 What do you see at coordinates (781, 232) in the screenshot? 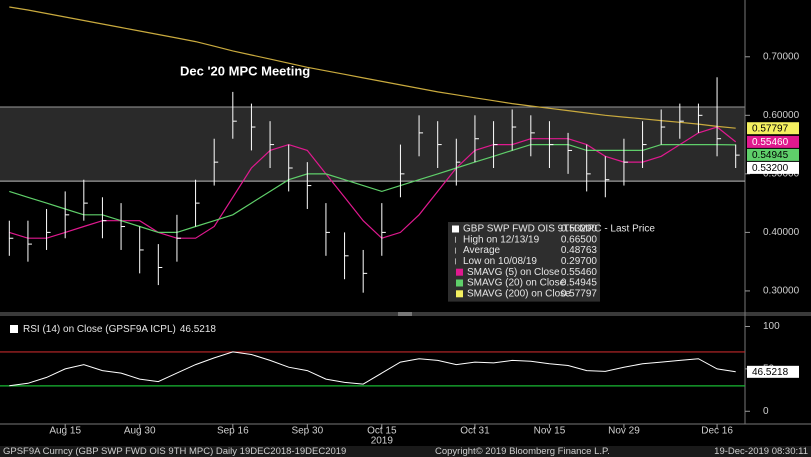
I see `y-tick-label: 0.40000` at bounding box center [781, 232].